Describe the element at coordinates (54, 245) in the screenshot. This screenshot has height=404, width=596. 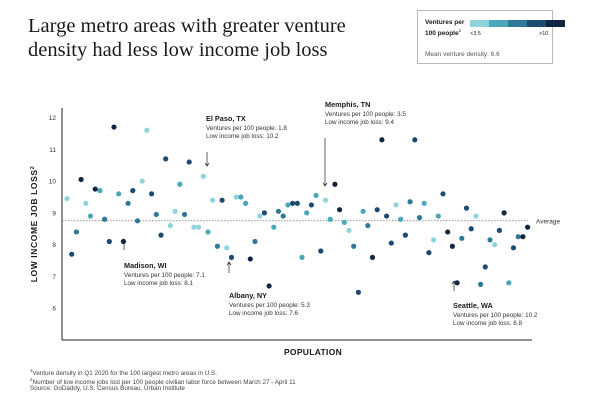
I see `y-tick-label: 8` at that location.